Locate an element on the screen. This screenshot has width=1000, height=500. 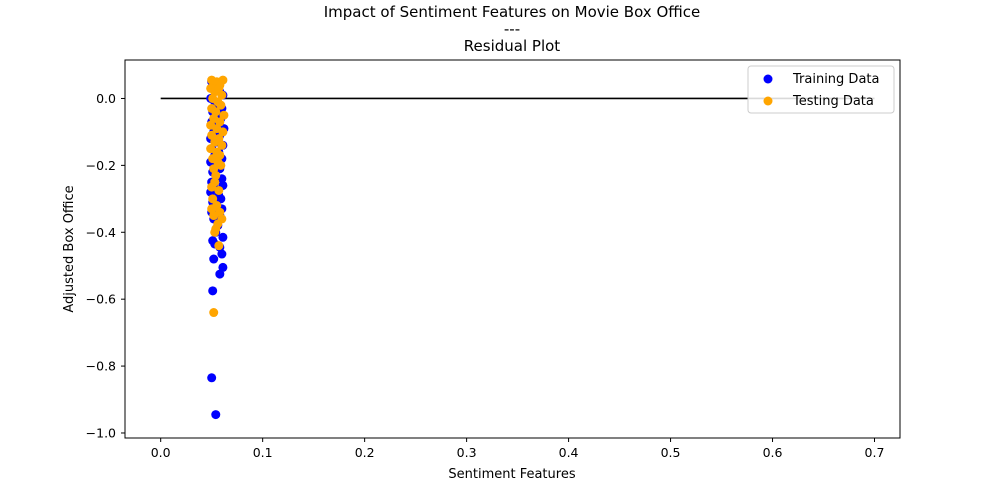
y-axis-label: Adjusted Box Office is located at coordinates (69, 248).